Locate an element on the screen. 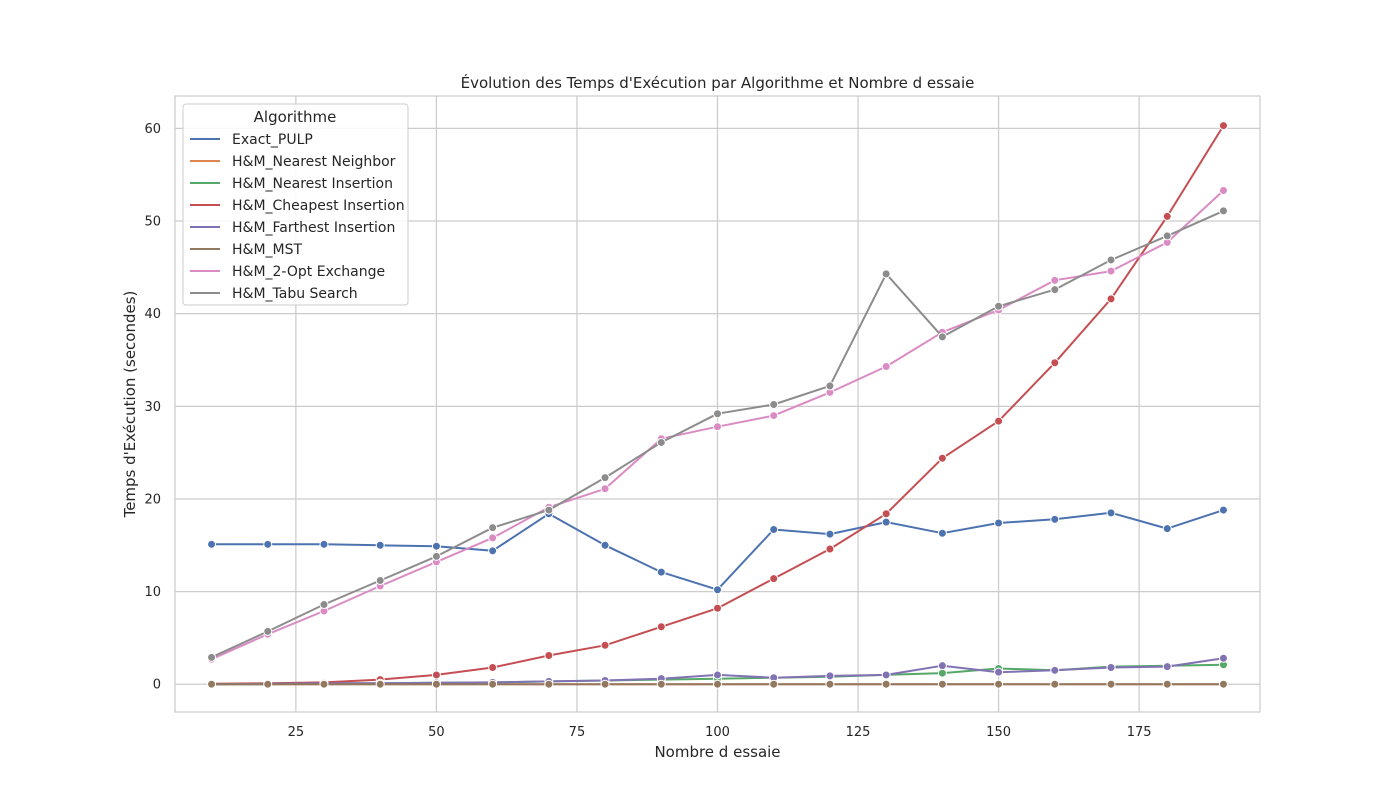 The width and height of the screenshot is (1400, 800). x-axis-label: Nombre d essaie is located at coordinates (717, 752).